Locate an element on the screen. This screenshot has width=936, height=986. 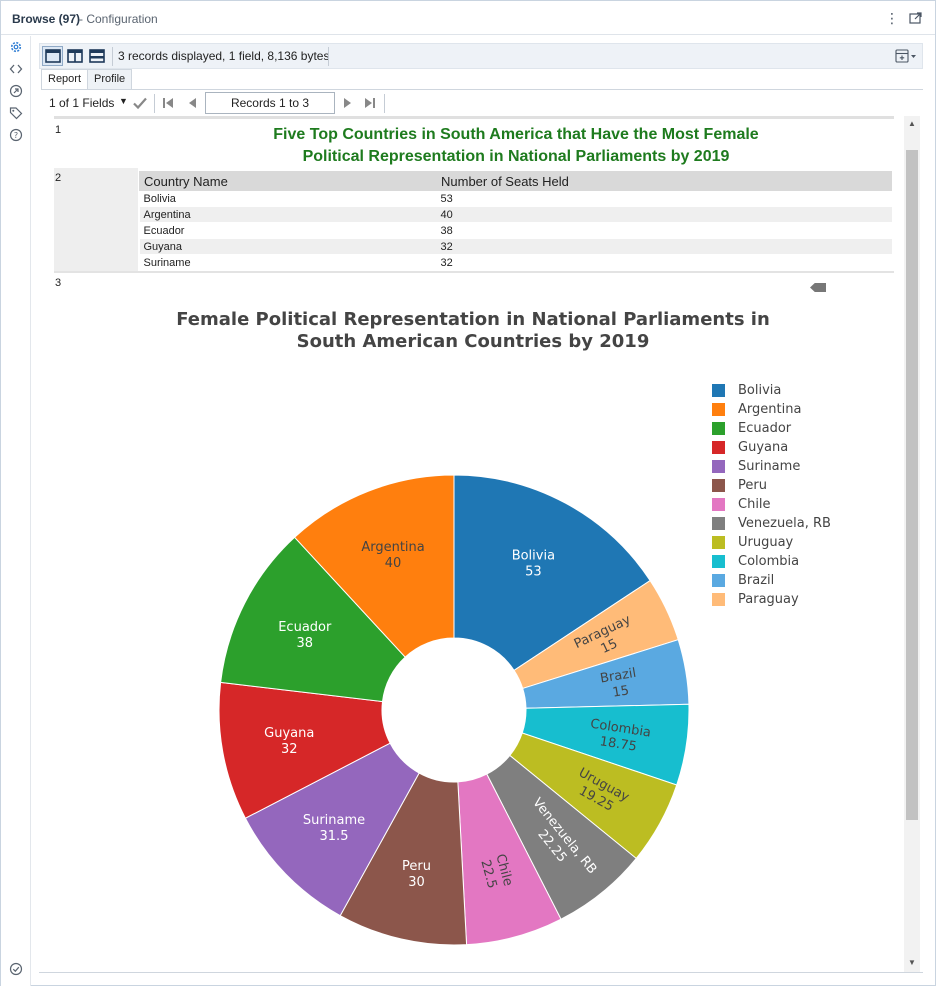
split-vertical-icon is located at coordinates (74, 56).